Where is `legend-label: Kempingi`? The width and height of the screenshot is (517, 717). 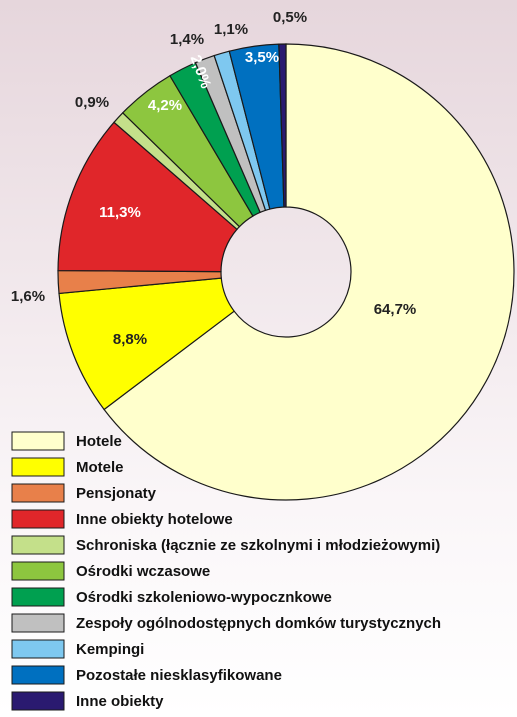
legend-label: Kempingi is located at coordinates (110, 649).